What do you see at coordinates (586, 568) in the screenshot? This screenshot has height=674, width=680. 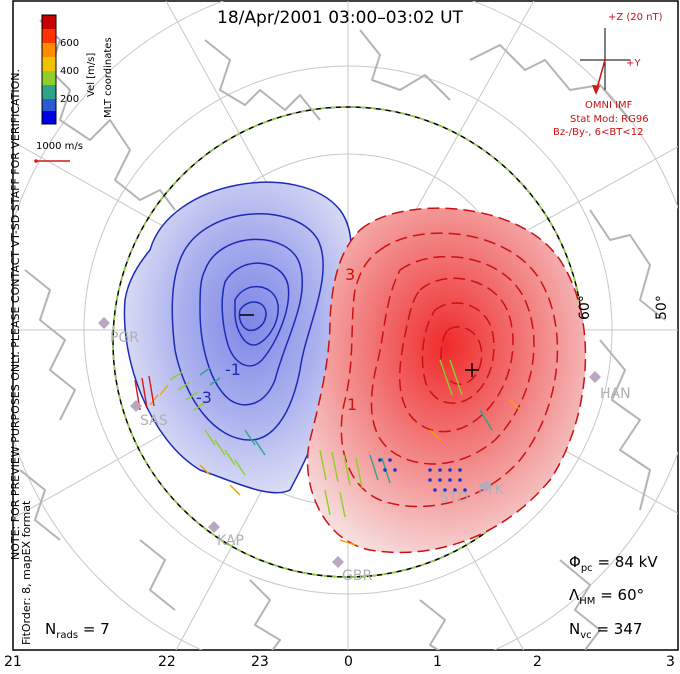 I see `stat-subscript: pc` at bounding box center [586, 568].